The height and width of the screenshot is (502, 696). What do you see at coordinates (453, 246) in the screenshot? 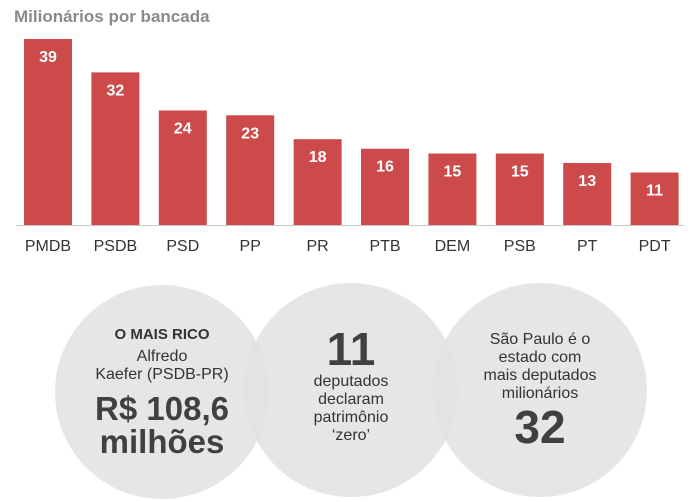
I see `x-tick-label: DEM` at bounding box center [453, 246].